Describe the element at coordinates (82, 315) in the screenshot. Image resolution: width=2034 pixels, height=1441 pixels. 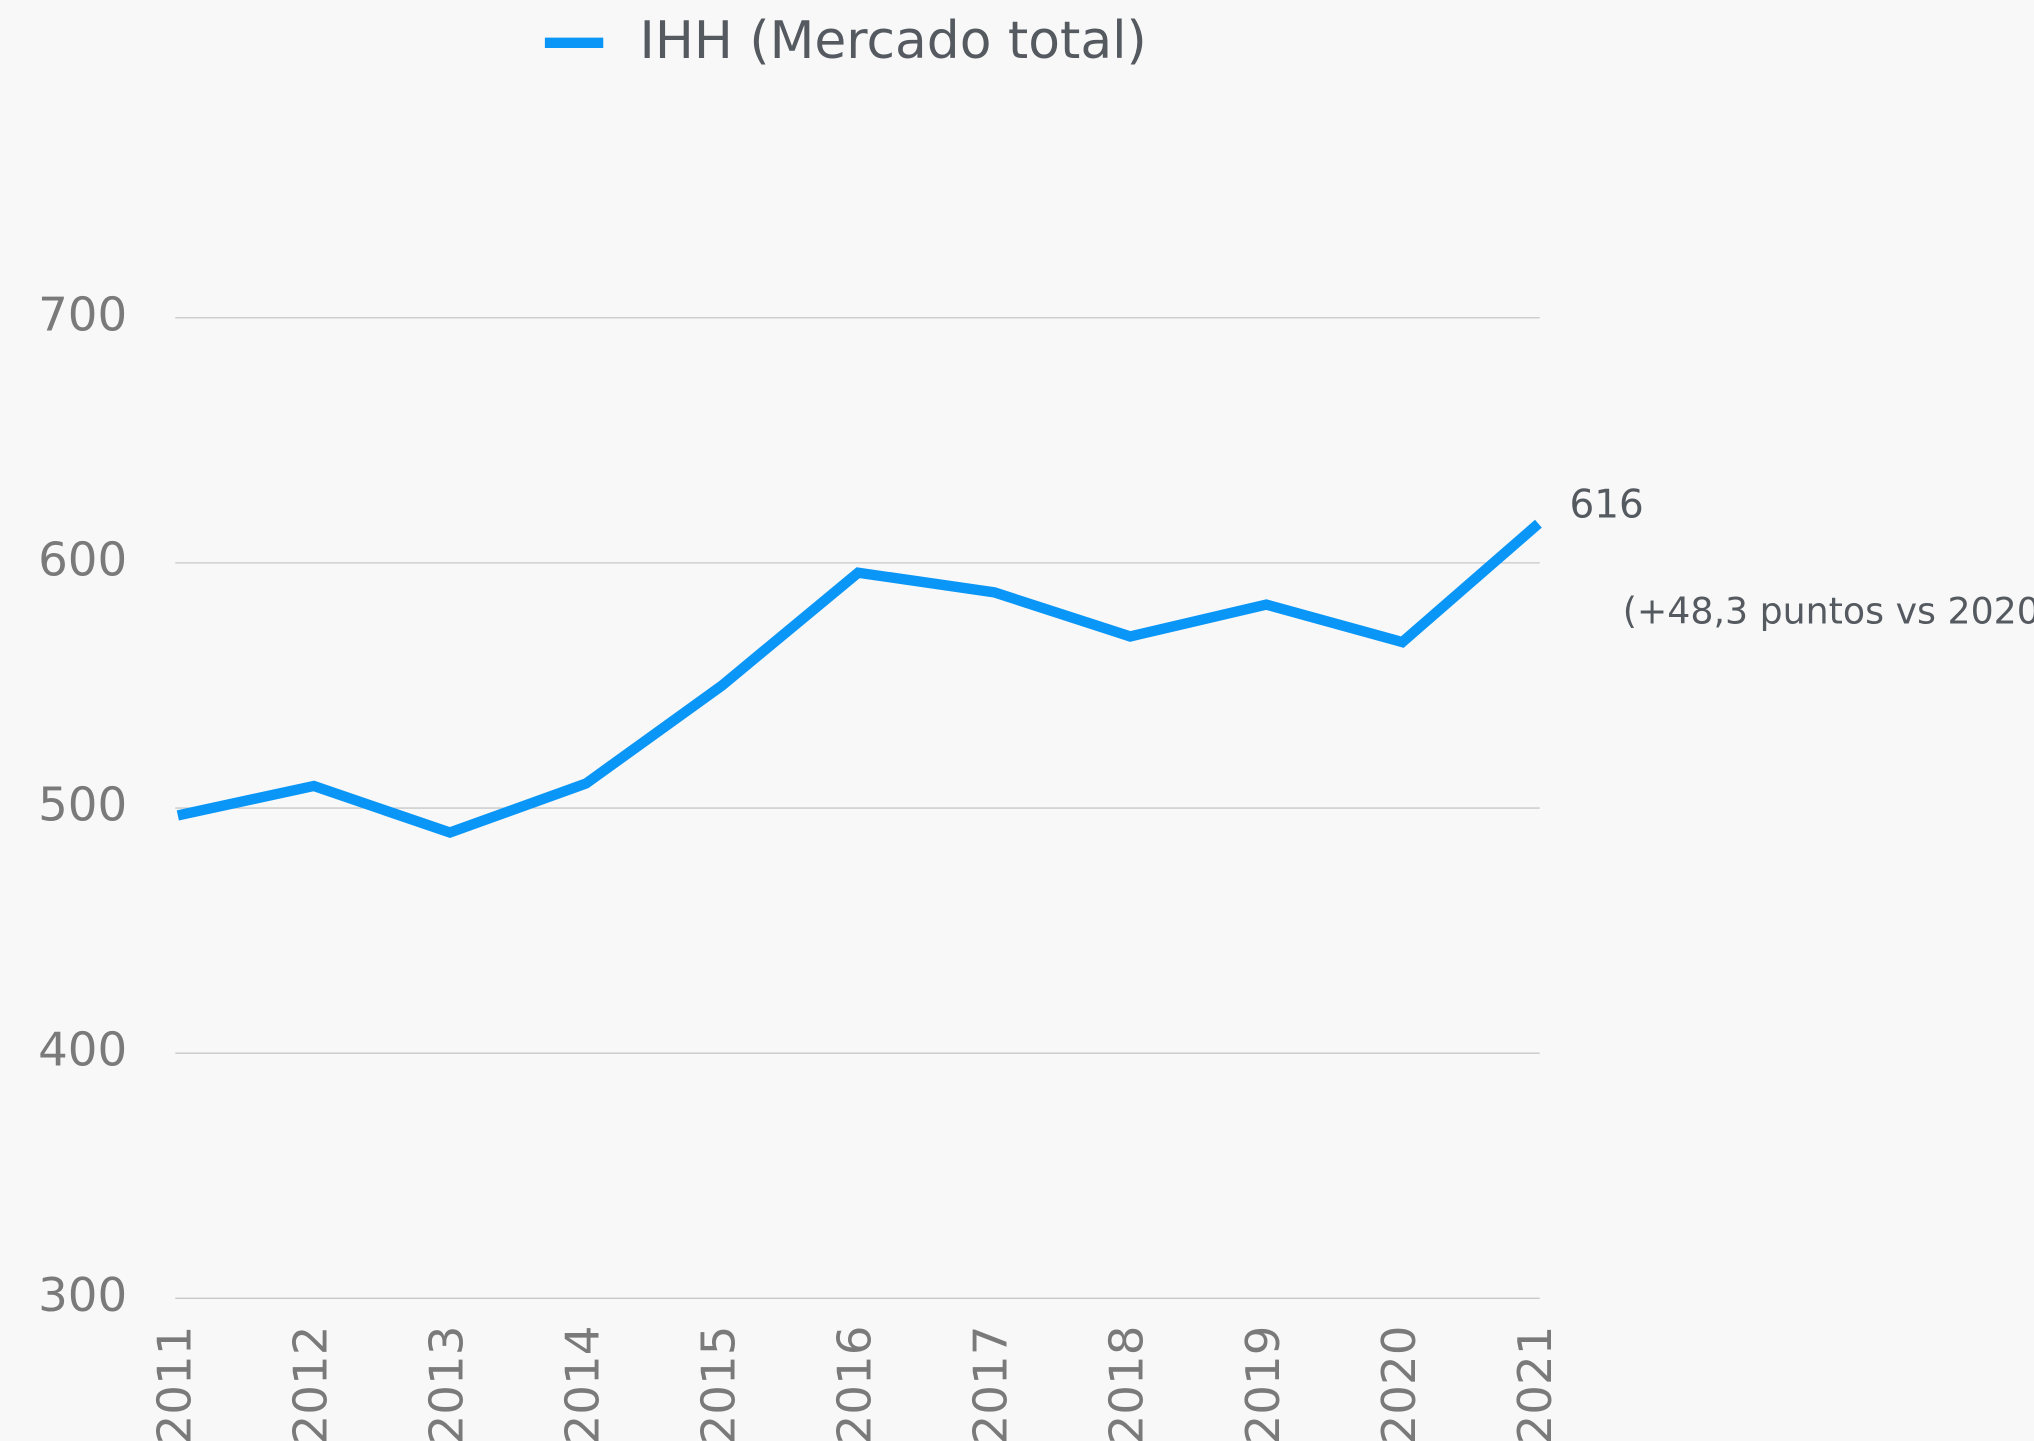
I see `y-tick-label: 700` at that location.